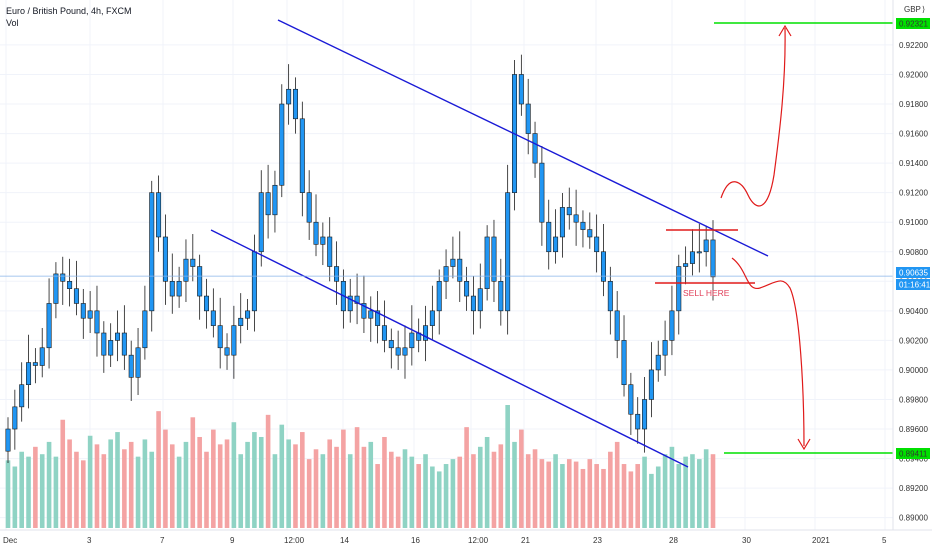  What do you see at coordinates (12, 23) in the screenshot?
I see `volume-legend: Vol` at bounding box center [12, 23].